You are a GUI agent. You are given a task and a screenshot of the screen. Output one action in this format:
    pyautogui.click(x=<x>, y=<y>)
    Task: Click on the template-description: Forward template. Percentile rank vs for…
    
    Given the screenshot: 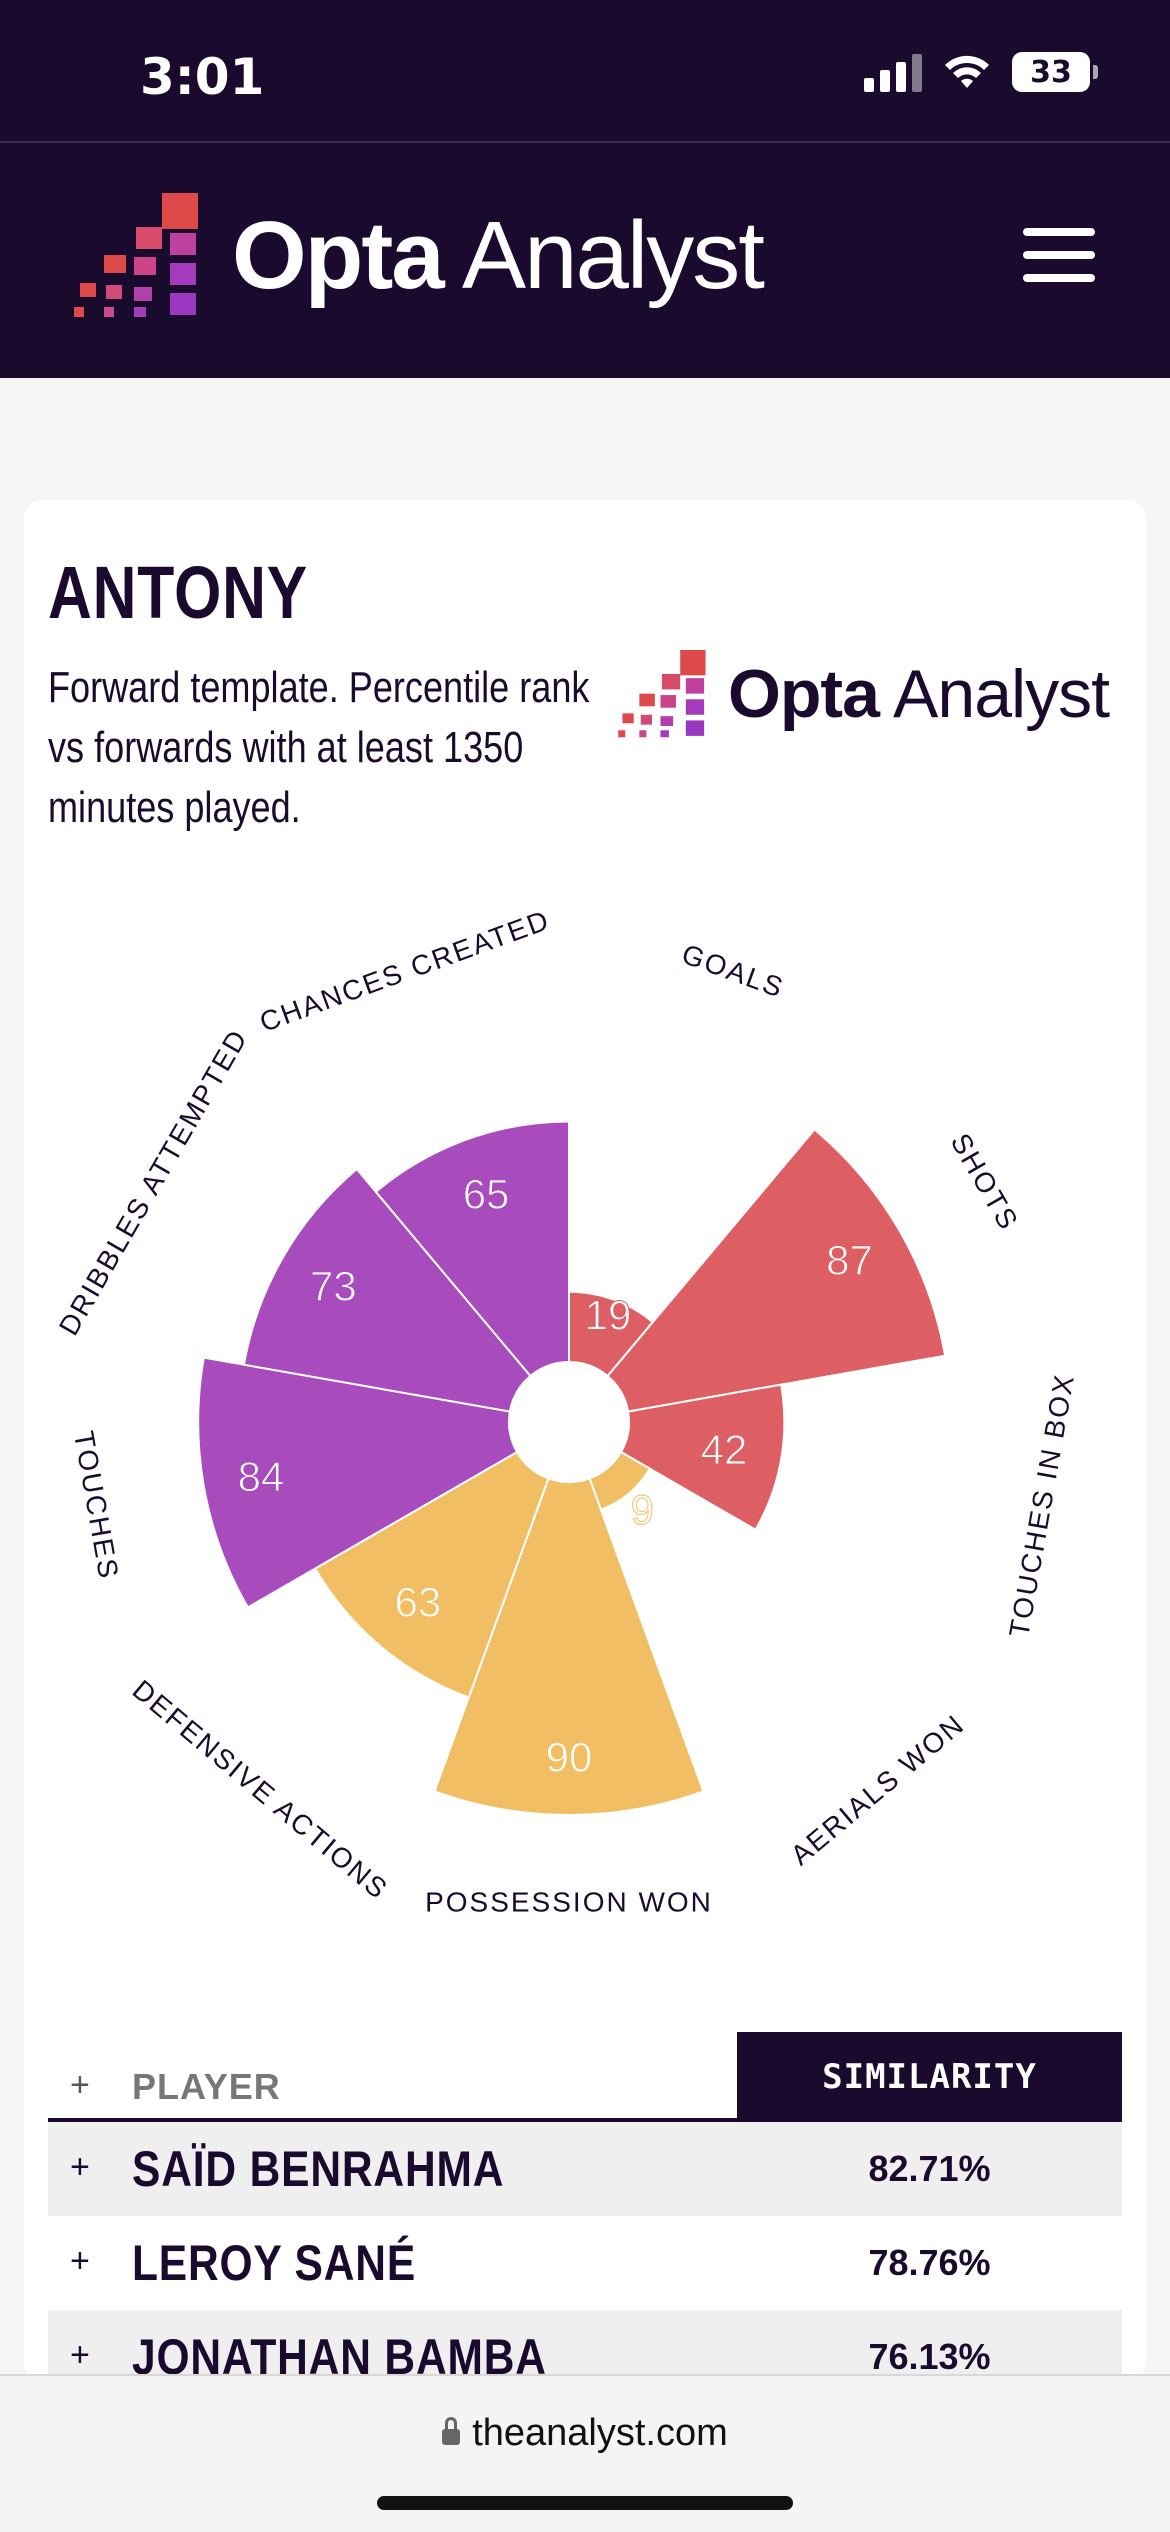 What is the action you would take?
    pyautogui.click(x=319, y=747)
    